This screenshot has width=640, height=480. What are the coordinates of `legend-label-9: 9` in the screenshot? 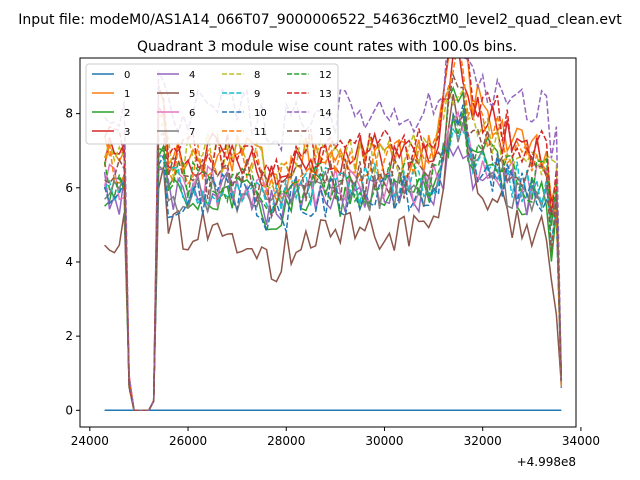 It's located at (257, 94).